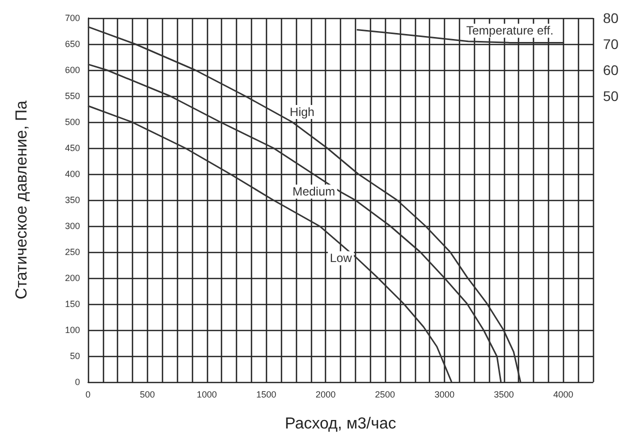  What do you see at coordinates (72, 96) in the screenshot?
I see `y-tick-label: 550` at bounding box center [72, 96].